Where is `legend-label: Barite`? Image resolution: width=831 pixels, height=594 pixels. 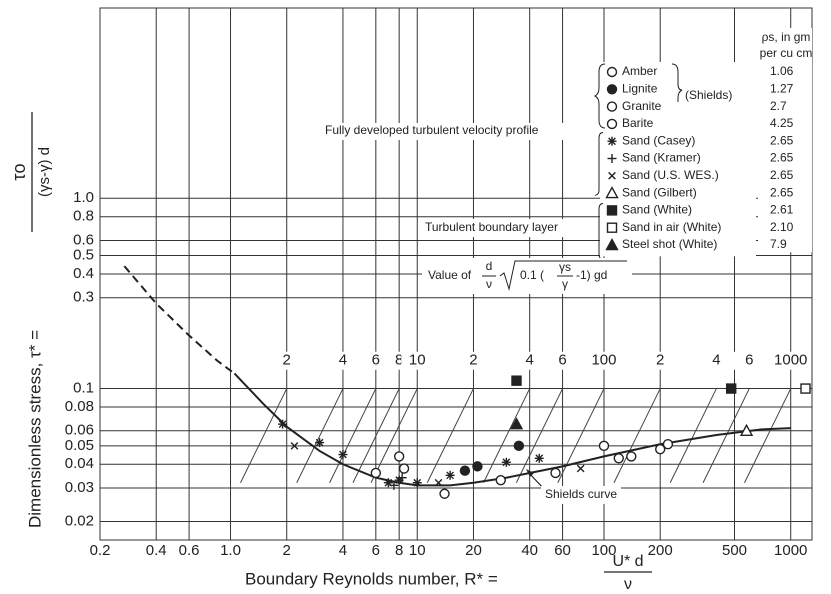 legend-label: Barite is located at coordinates (638, 123).